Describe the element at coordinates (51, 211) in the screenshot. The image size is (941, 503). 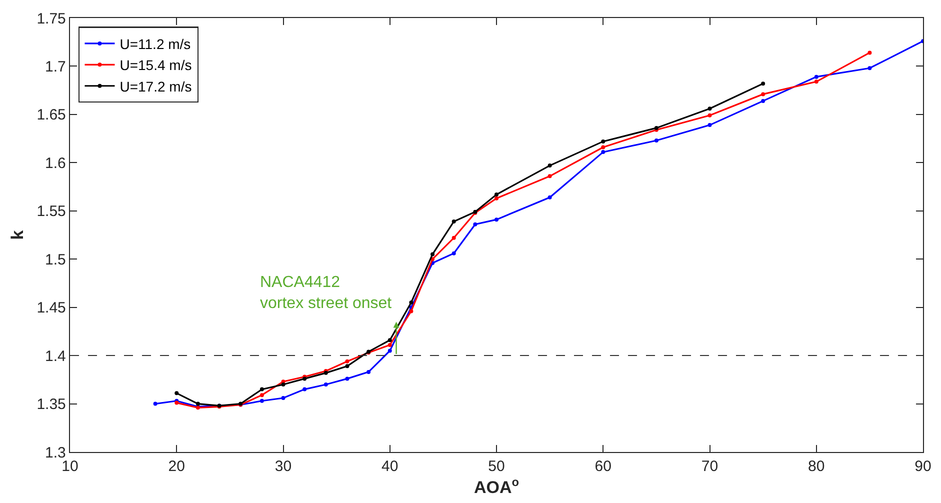
I see `y-tick-label: 1.55` at that location.